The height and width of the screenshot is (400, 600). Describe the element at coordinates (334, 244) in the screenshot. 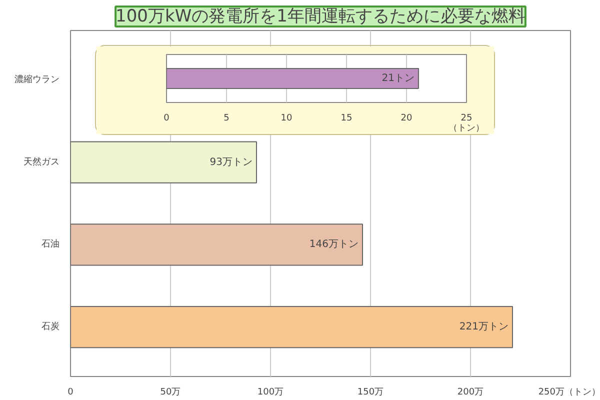

I see `data-label: 146万トン` at that location.